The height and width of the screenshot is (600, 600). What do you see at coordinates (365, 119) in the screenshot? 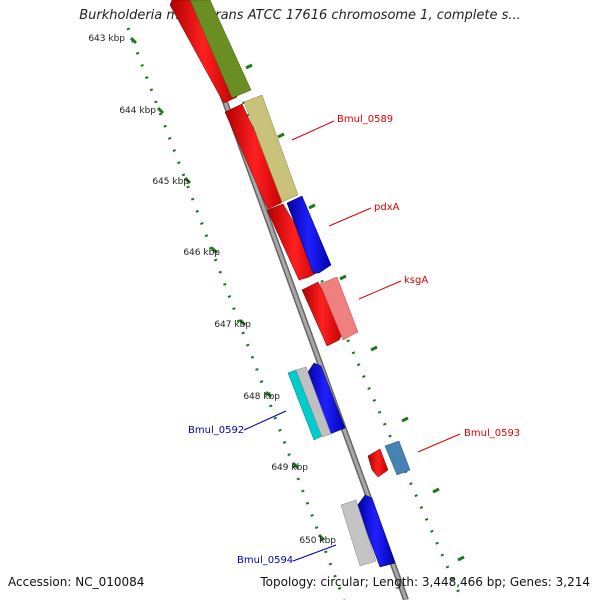
I see `gene-label-bmul-0589: Bmul_0589` at bounding box center [365, 119].